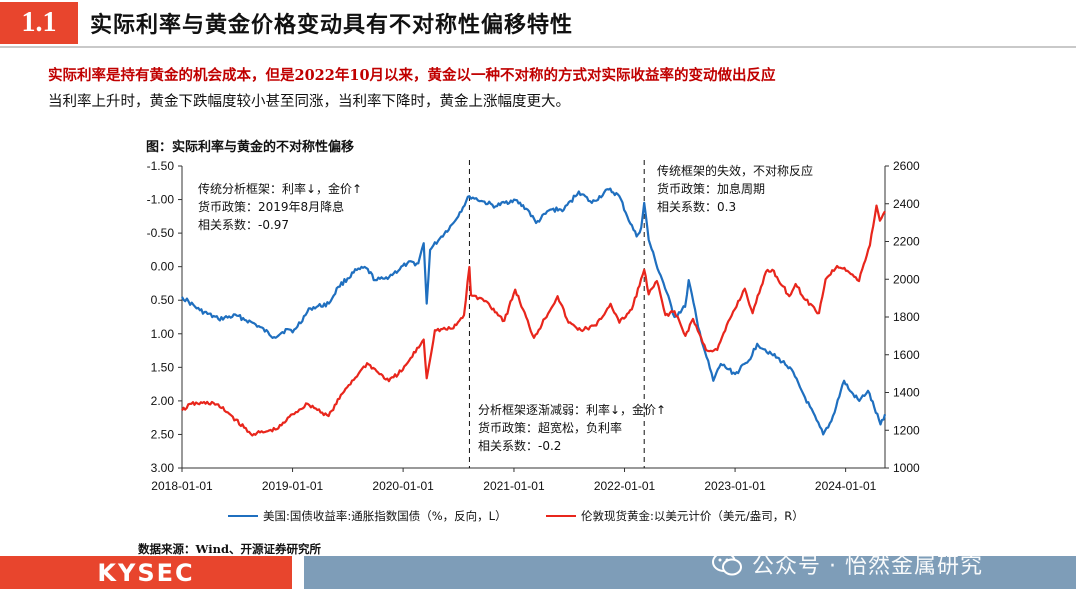  Describe the element at coordinates (906, 468) in the screenshot. I see `y-right-tick-label: 1000` at that location.